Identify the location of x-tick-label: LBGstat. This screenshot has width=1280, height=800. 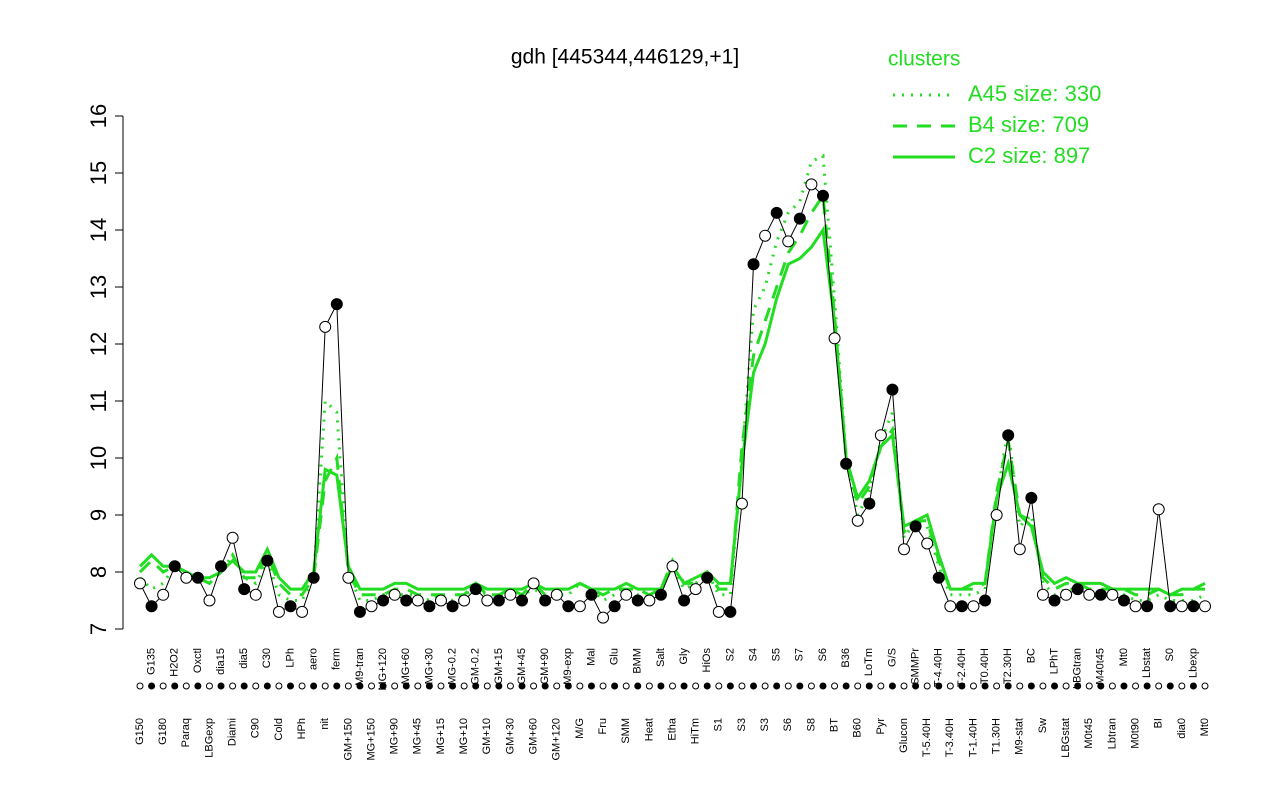
(1066, 738).